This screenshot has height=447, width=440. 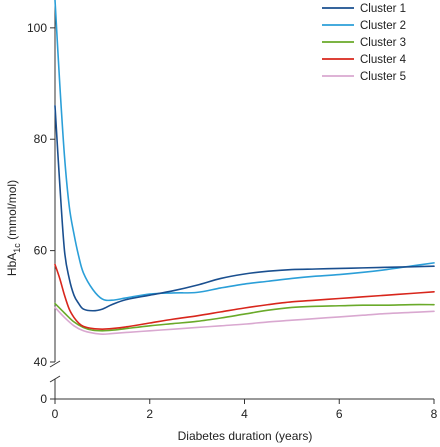 What do you see at coordinates (13, 228) in the screenshot?
I see `y-axis-title: HbA1c (mmol/mol)` at bounding box center [13, 228].